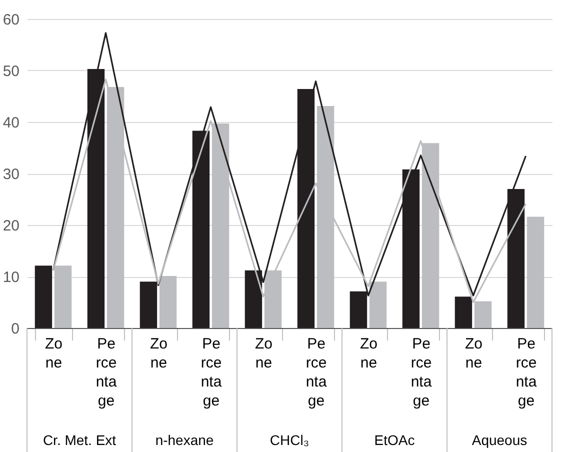 The height and width of the screenshot is (452, 573). Describe the element at coordinates (11, 20) in the screenshot. I see `y-tick-label: 60` at that location.